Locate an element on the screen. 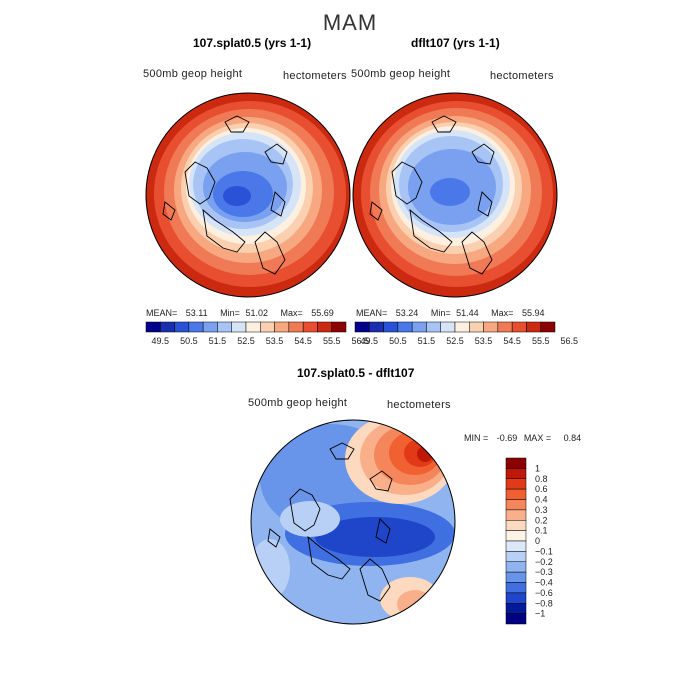 Image resolution: width=700 pixels, height=700 pixels. panel2-title: dflt107 (yrs 1-1) is located at coordinates (455, 43).